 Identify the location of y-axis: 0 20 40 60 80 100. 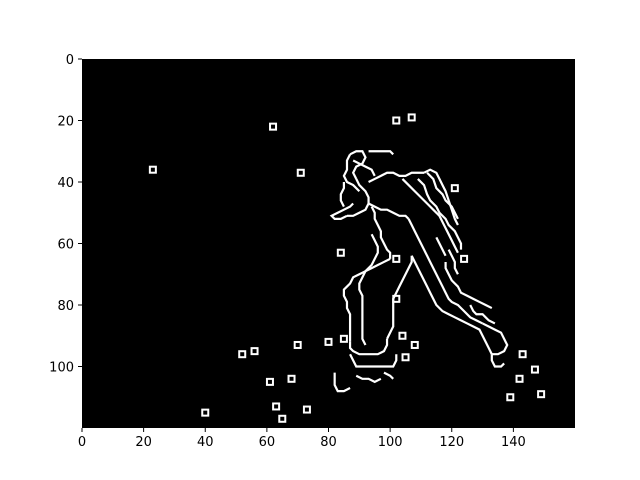
(65, 214).